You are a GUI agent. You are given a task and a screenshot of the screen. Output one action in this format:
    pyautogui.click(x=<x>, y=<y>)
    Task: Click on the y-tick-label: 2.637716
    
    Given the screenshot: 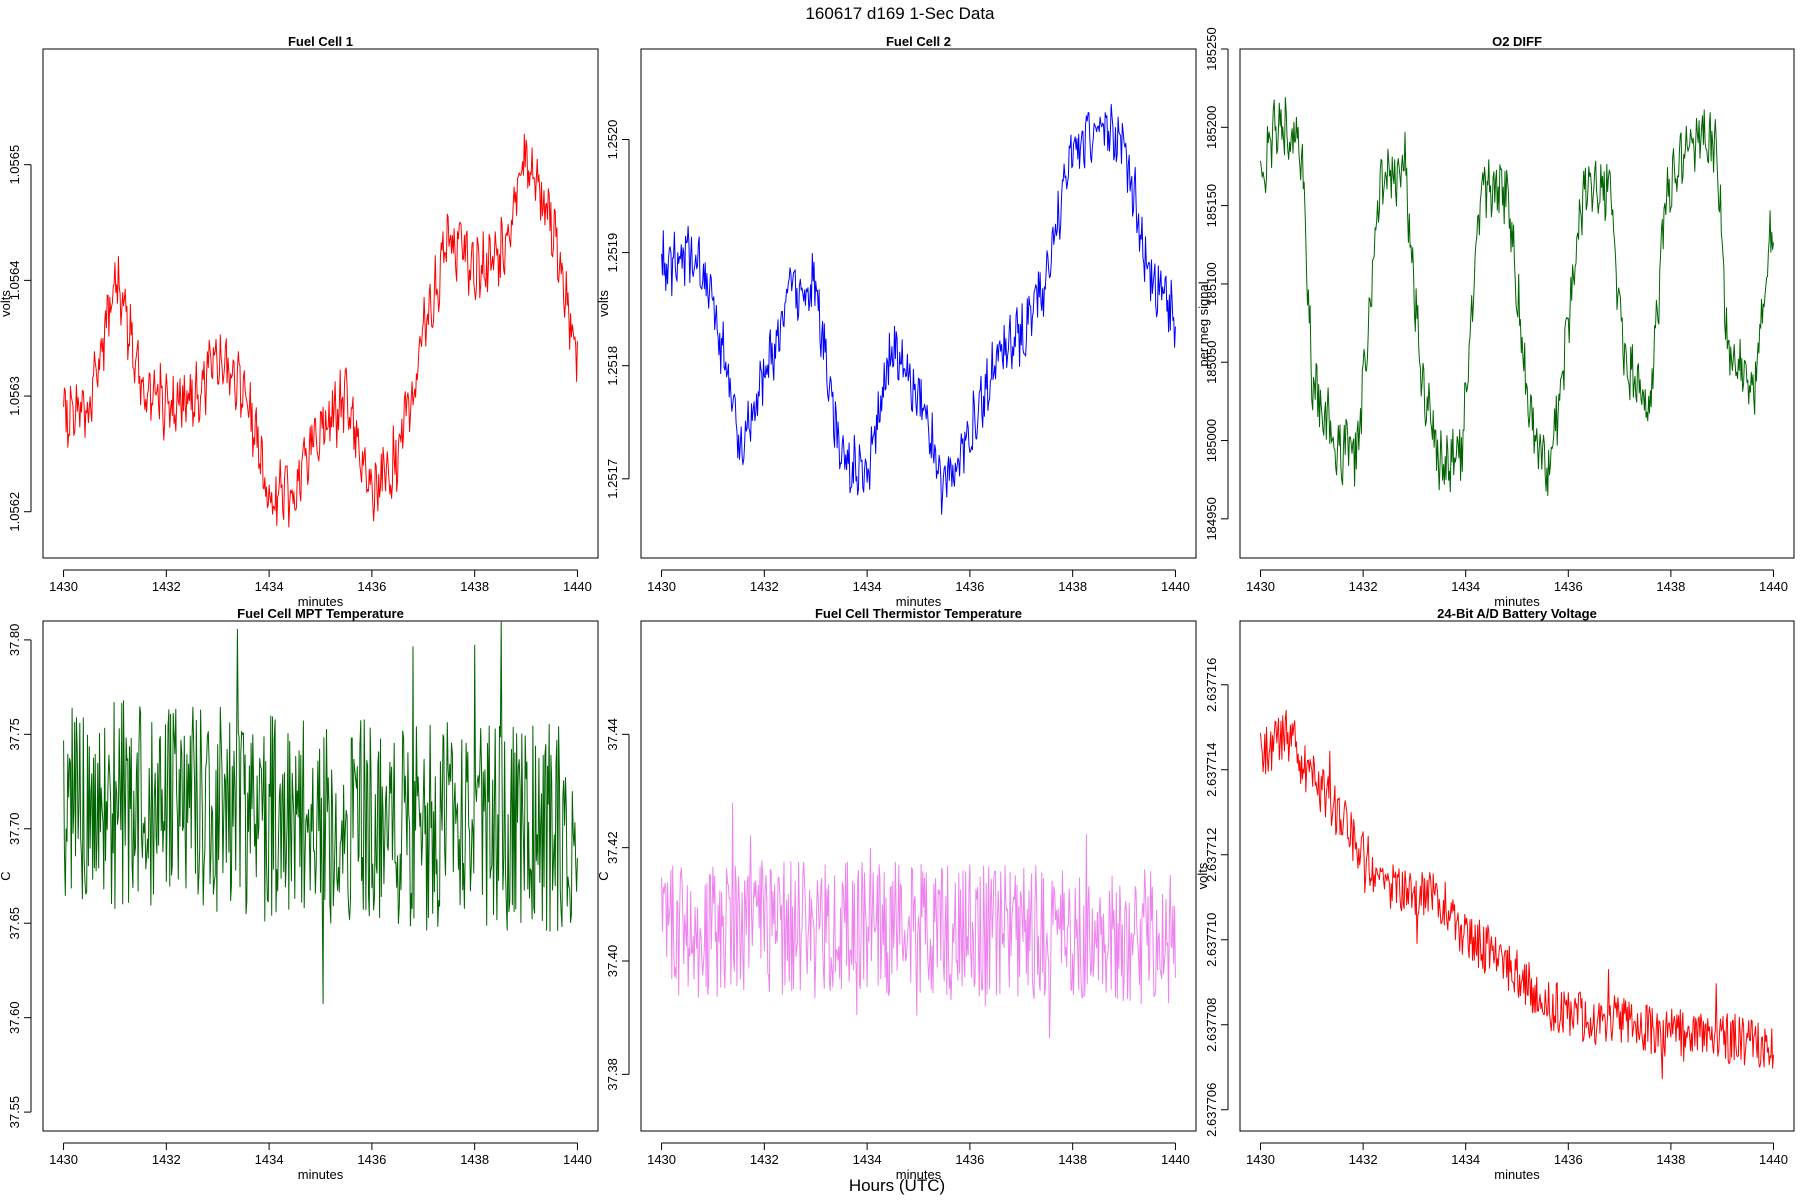 What is the action you would take?
    pyautogui.click(x=1211, y=685)
    